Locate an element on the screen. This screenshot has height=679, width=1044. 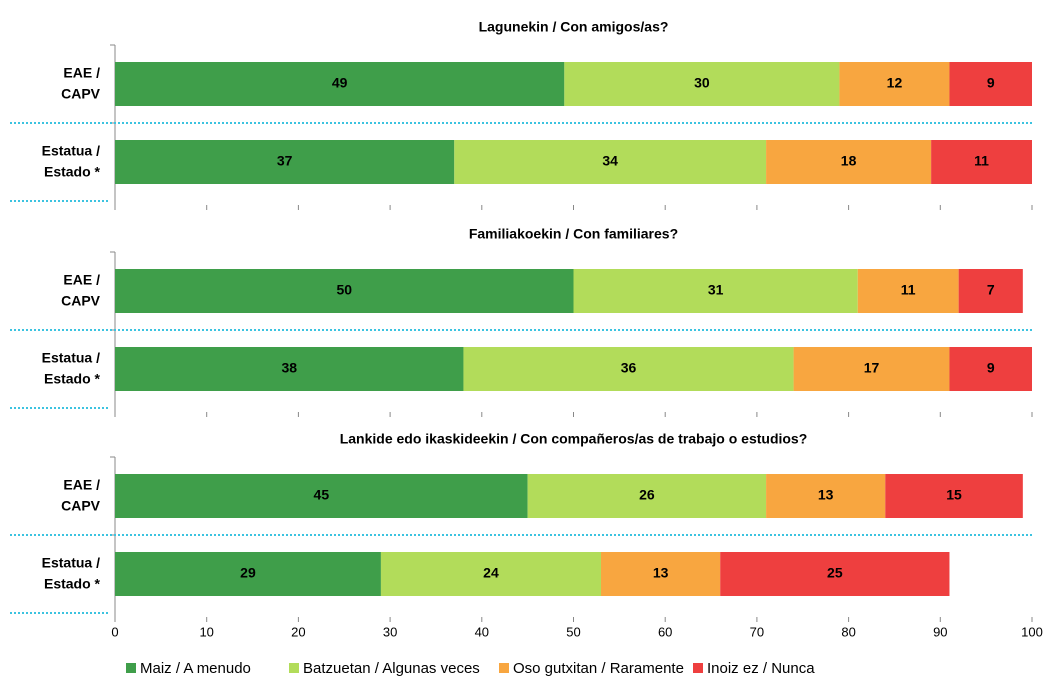
value-label: 38 is located at coordinates (289, 368).